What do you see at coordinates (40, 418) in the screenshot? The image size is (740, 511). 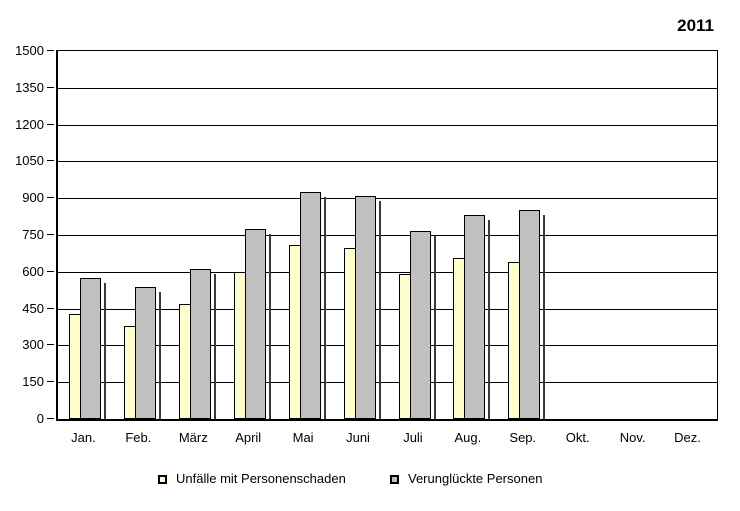 I see `y-axis-tick-label: 0` at bounding box center [40, 418].